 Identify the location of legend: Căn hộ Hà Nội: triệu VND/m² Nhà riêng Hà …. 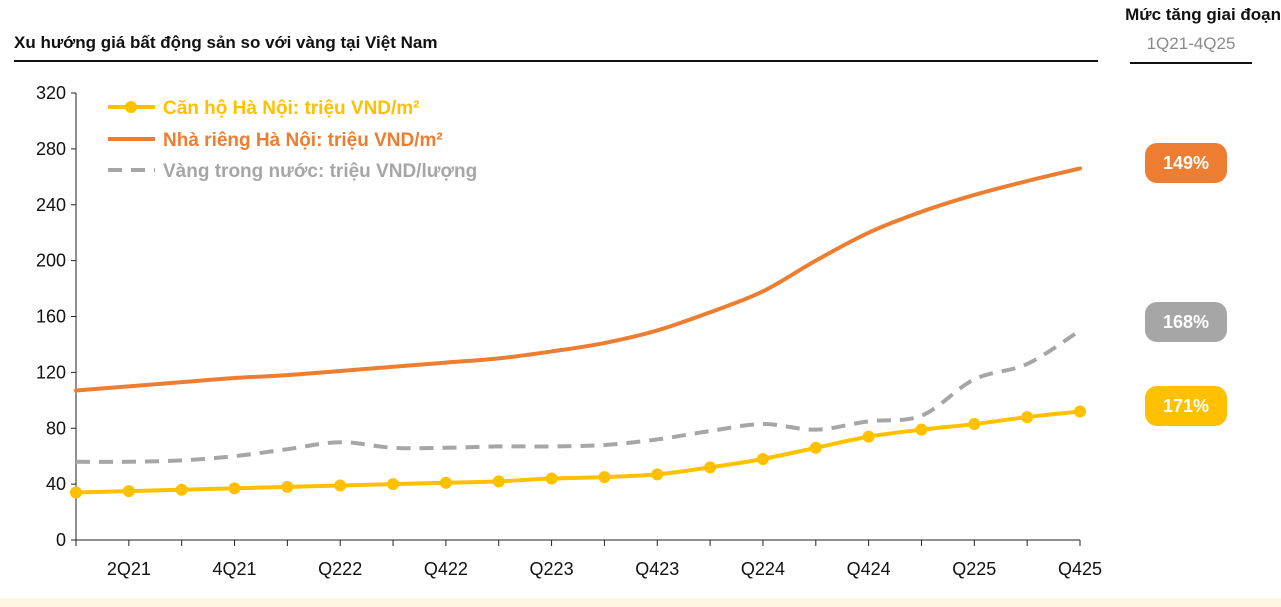
(292, 140).